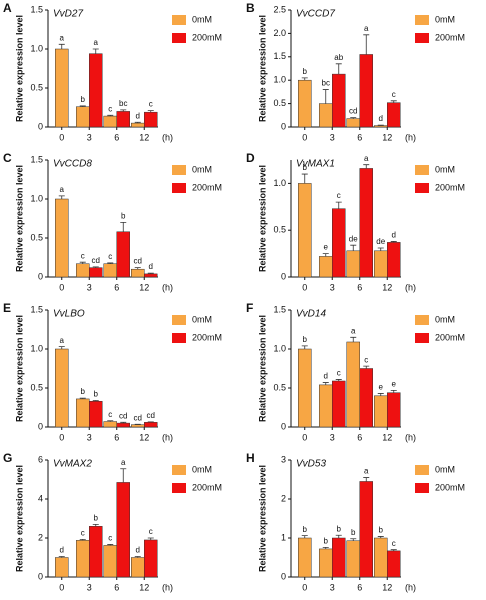 This screenshot has width=486, height=600. Describe the element at coordinates (19, 68) in the screenshot. I see `y-axis-label: Relative expression level` at that location.